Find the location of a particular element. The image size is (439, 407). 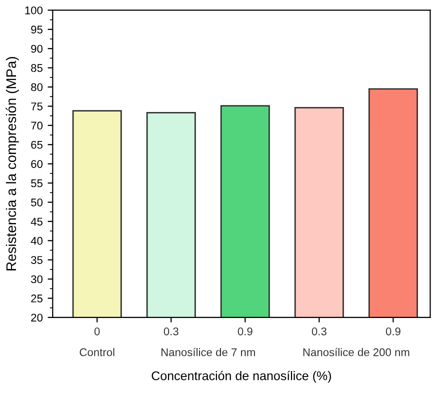

y-tick-label: 70 is located at coordinates (37, 126).